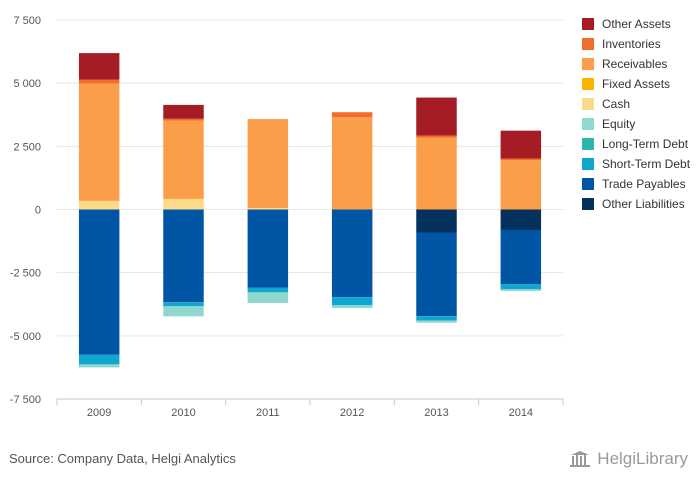  I want to click on x-axis: 2009 2010 2011 2012 2013 2014, so click(310, 408).